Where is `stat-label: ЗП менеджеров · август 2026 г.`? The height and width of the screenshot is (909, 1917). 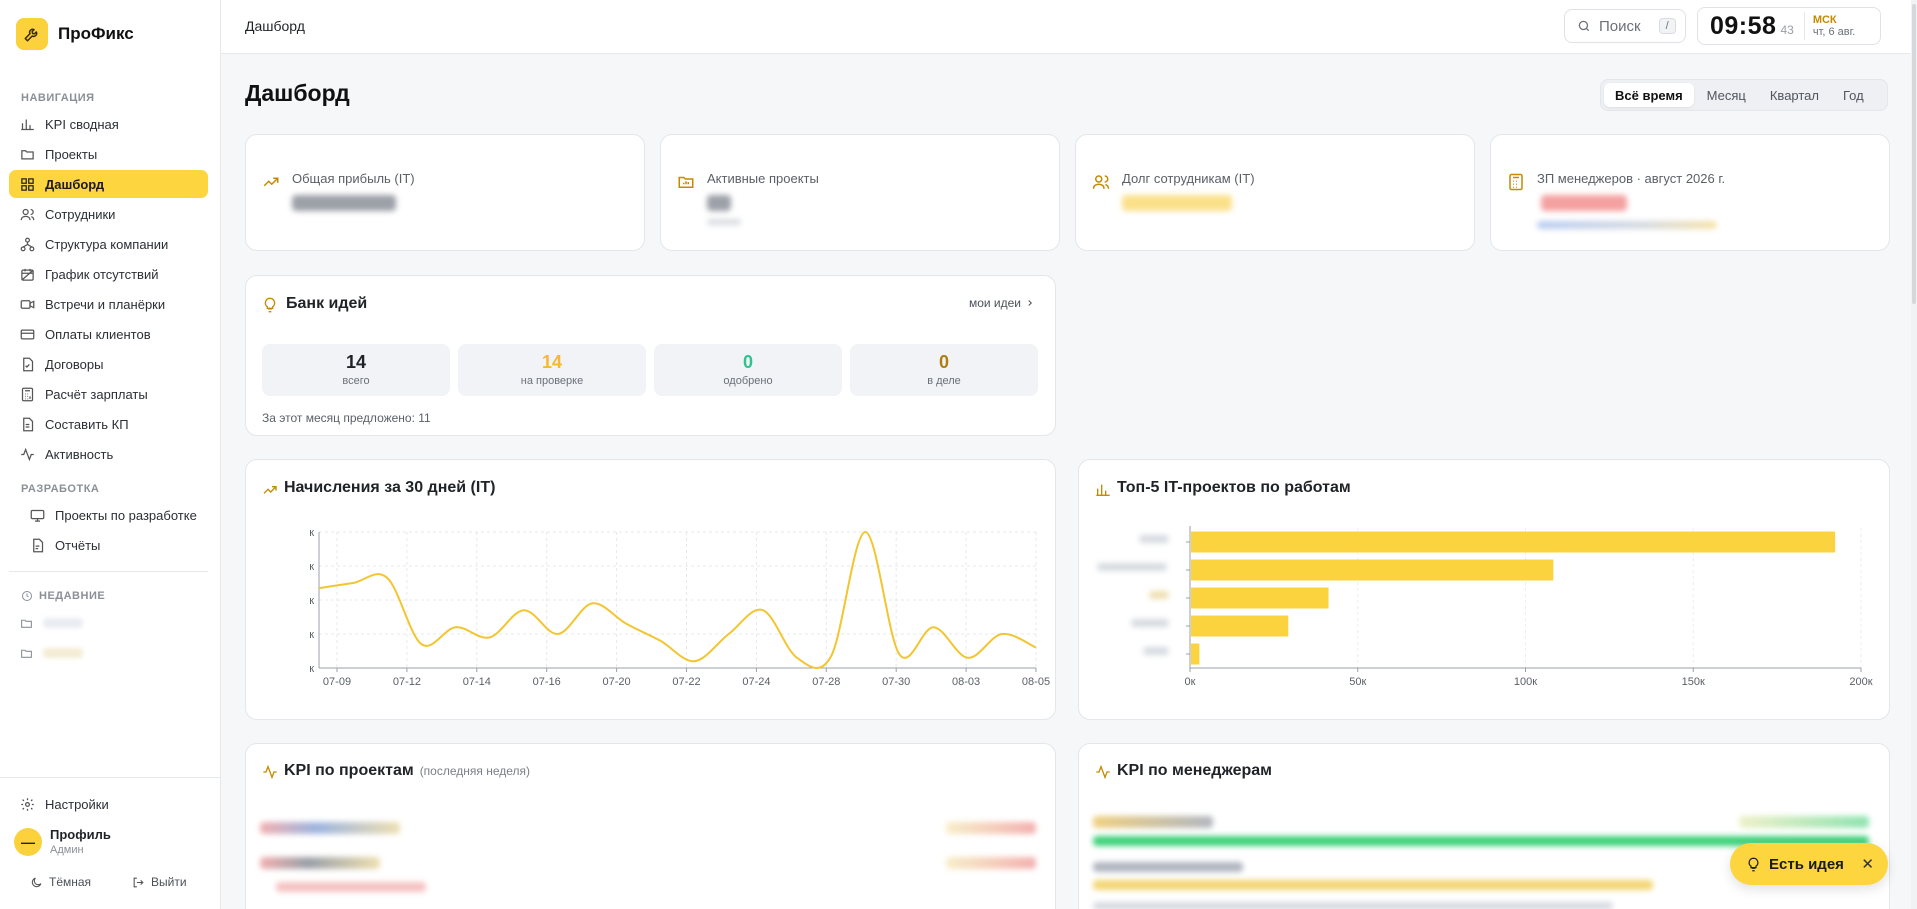 stat-label: ЗП менеджеров · август 2026 г. is located at coordinates (1631, 178).